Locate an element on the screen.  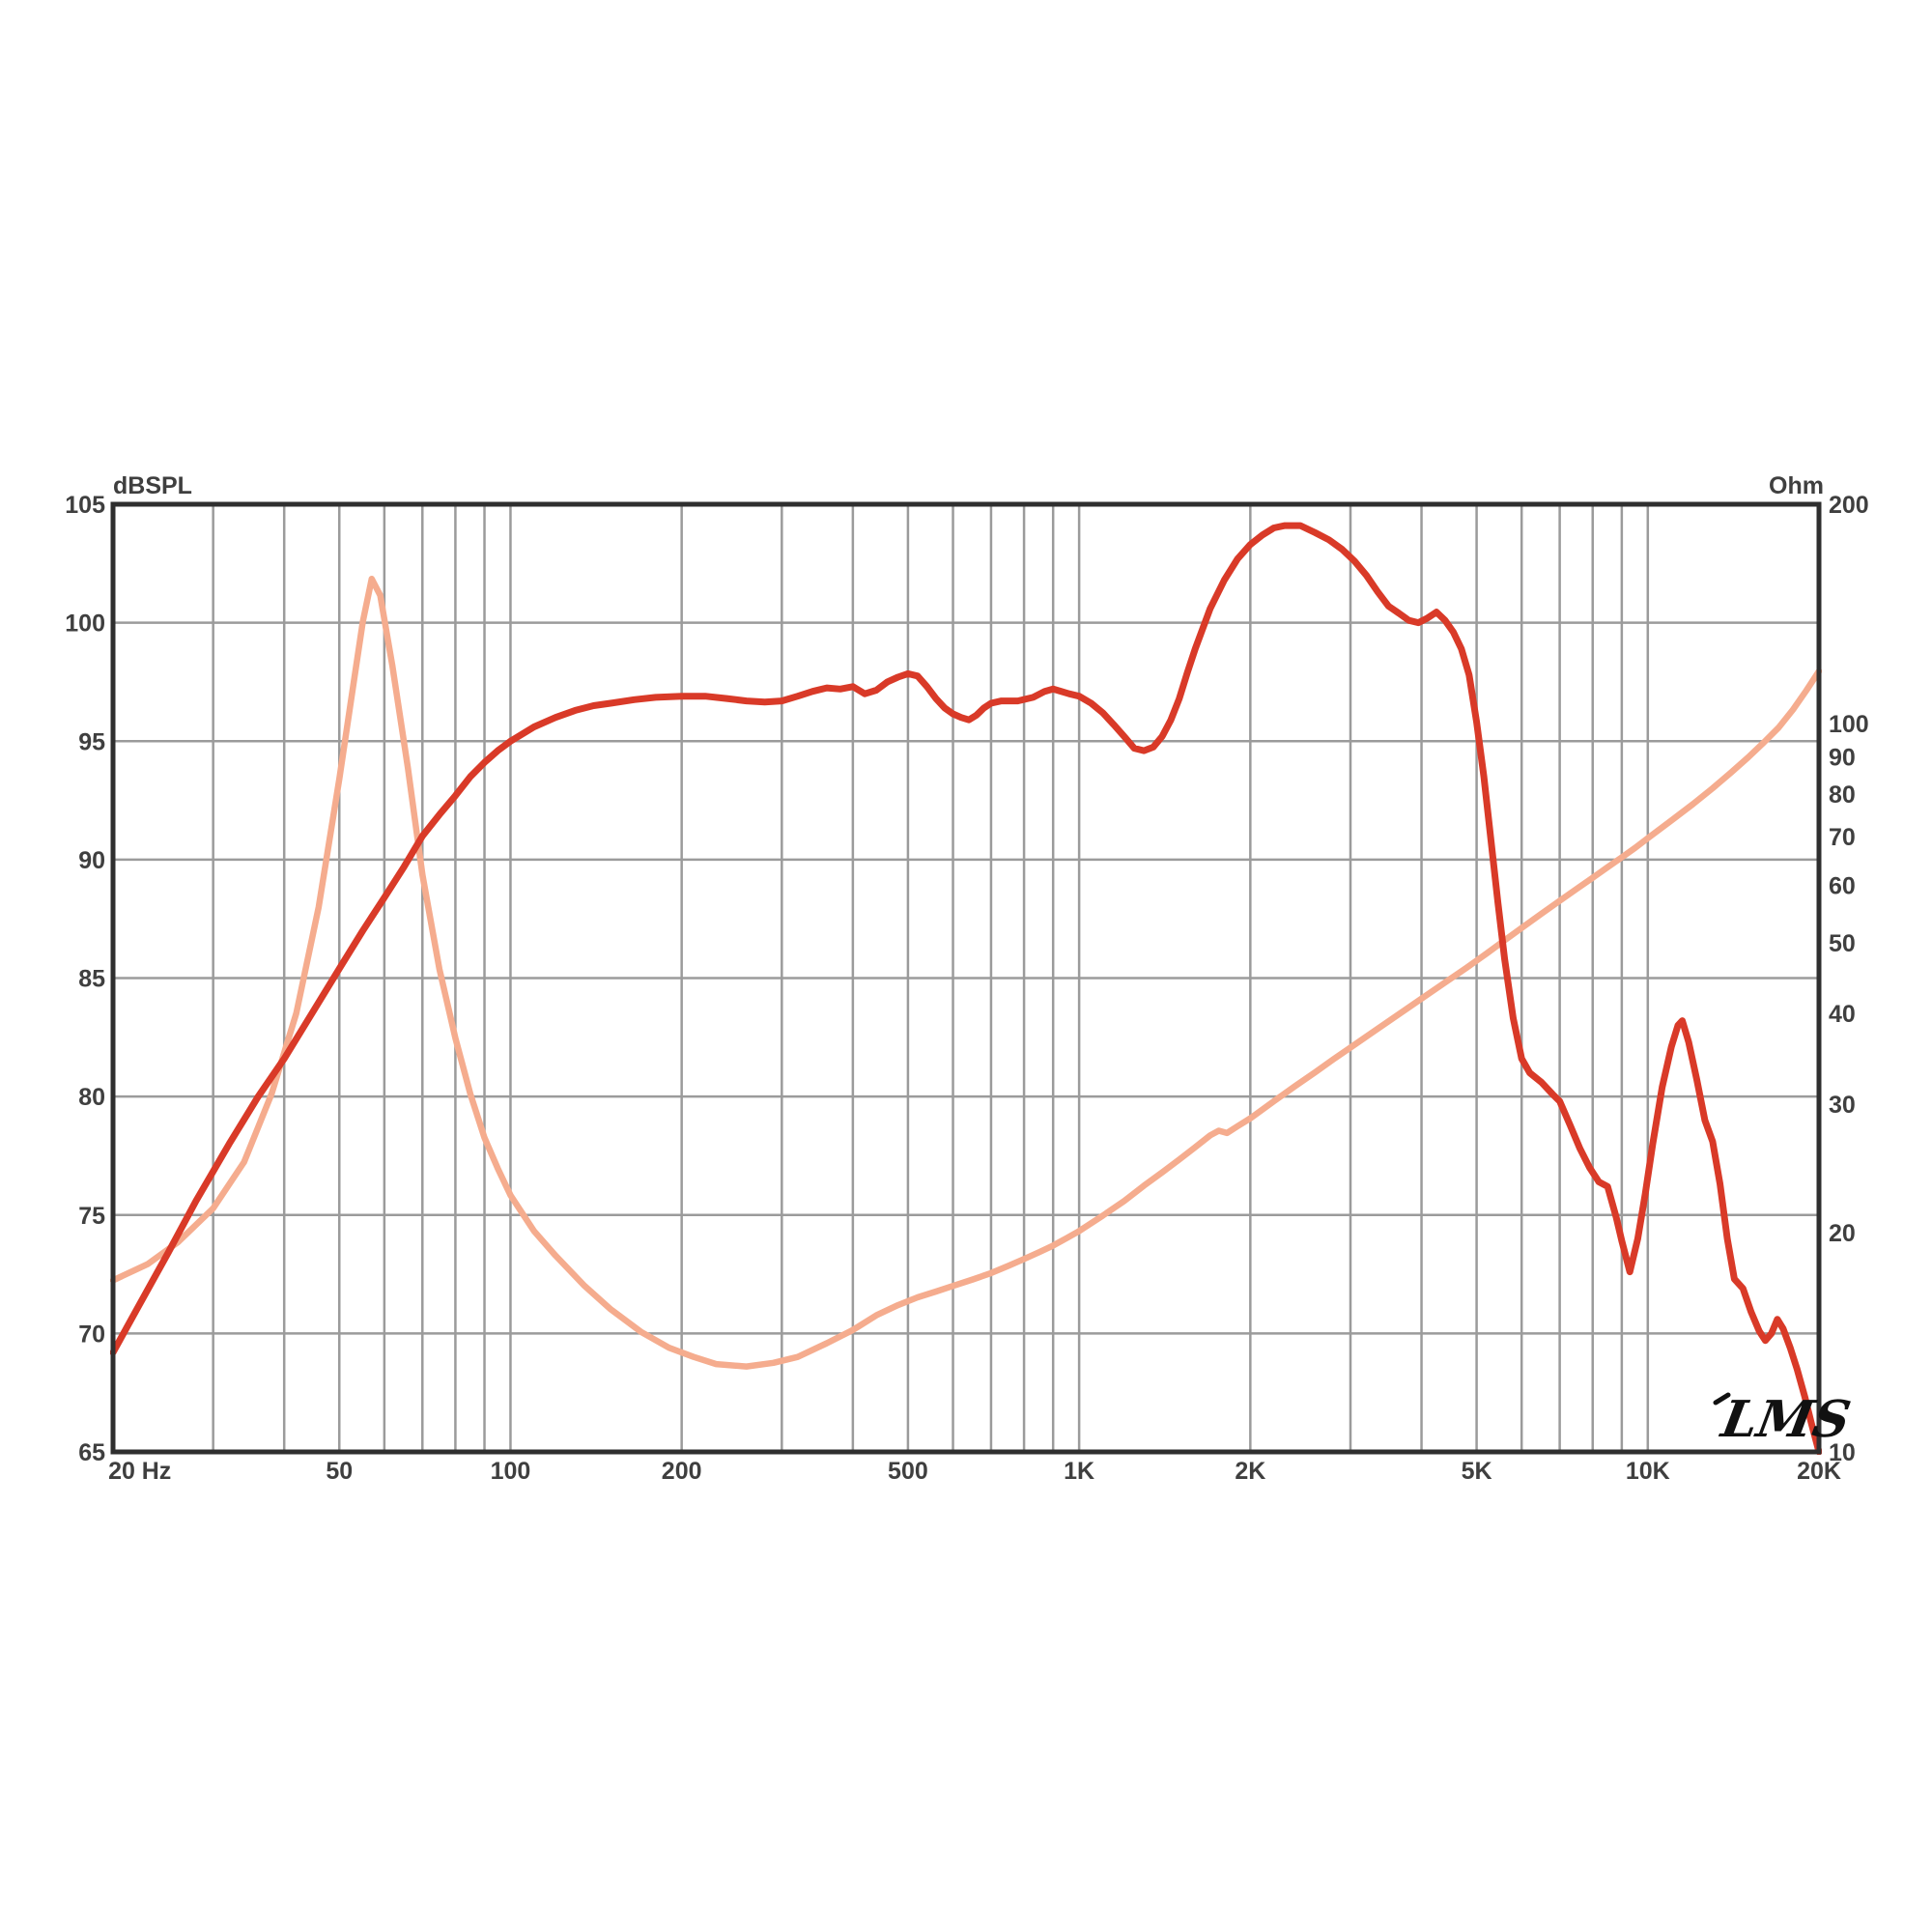
left-axis-tick-label: 65 is located at coordinates (91, 1452).